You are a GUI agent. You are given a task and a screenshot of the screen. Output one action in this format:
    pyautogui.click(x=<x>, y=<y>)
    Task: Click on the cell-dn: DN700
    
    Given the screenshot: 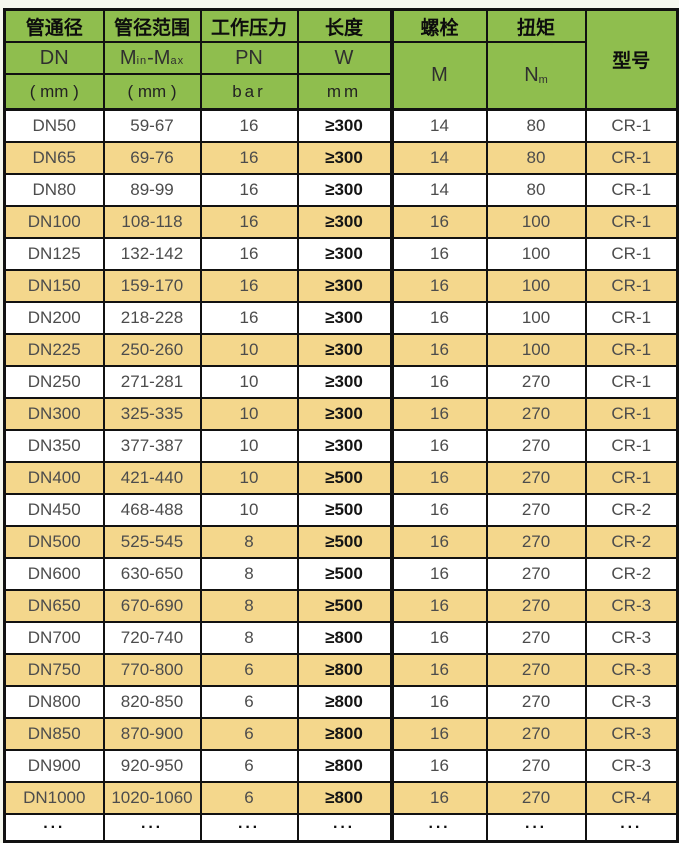 What is the action you would take?
    pyautogui.click(x=54, y=638)
    